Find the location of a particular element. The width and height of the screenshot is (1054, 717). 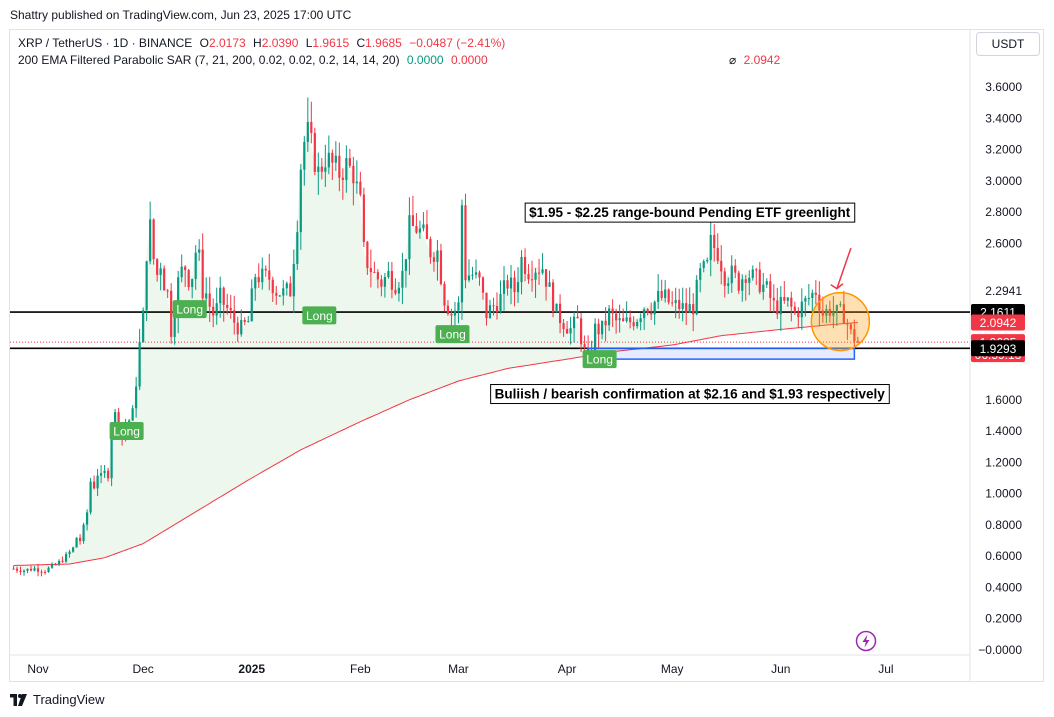

long-signal-2: Long is located at coordinates (319, 315).